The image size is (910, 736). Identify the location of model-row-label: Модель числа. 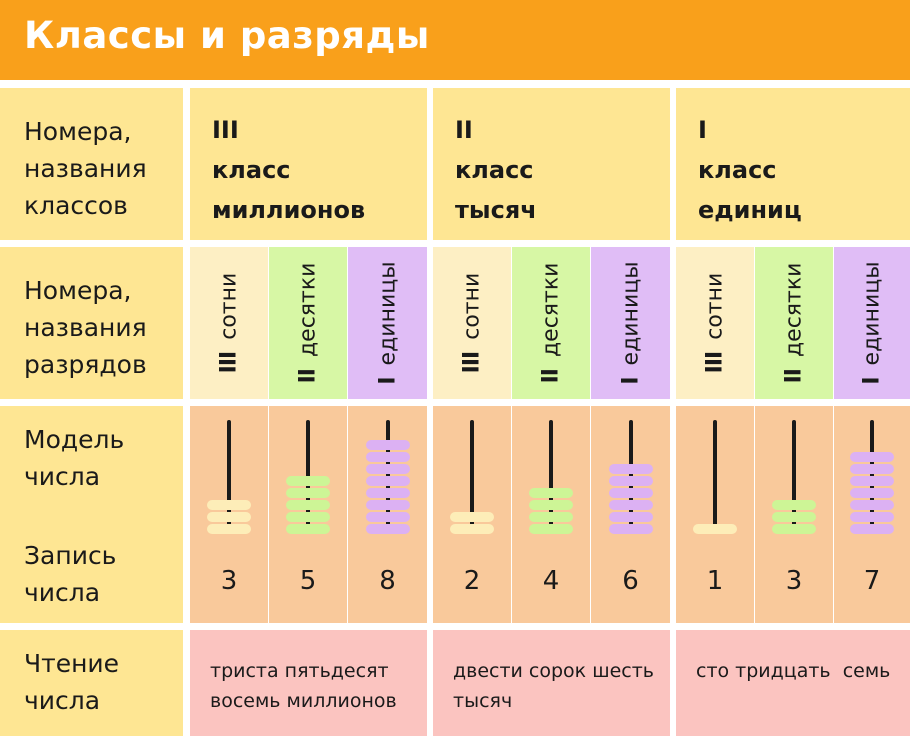
(74, 458).